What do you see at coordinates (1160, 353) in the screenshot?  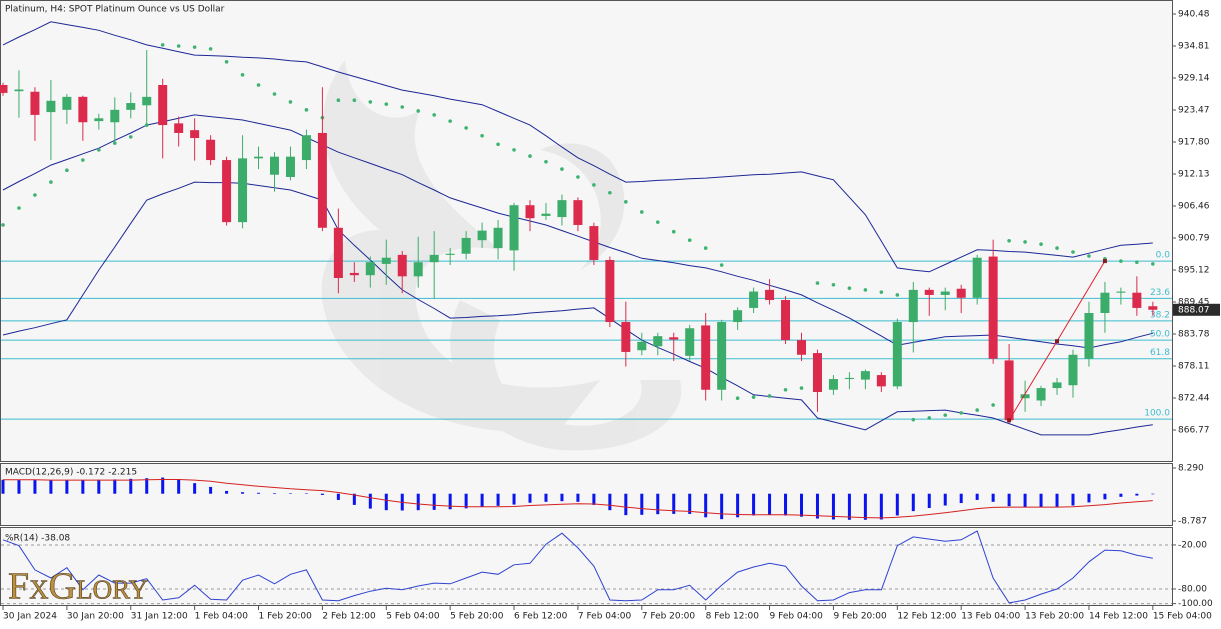 I see `fib-label: 61.8` at bounding box center [1160, 353].